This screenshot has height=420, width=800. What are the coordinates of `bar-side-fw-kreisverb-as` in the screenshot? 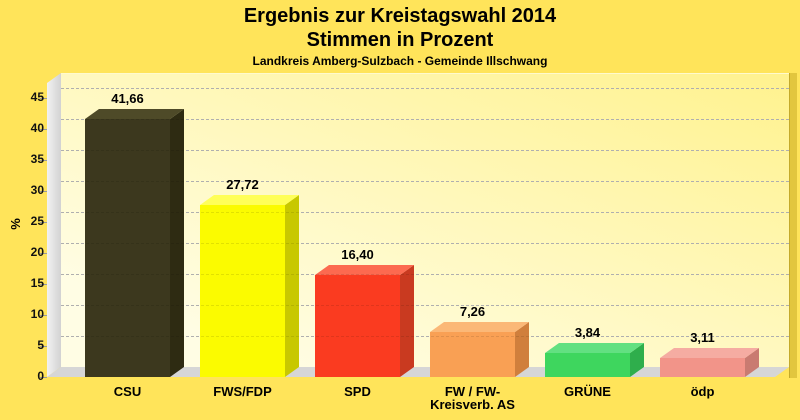 It's located at (522, 349).